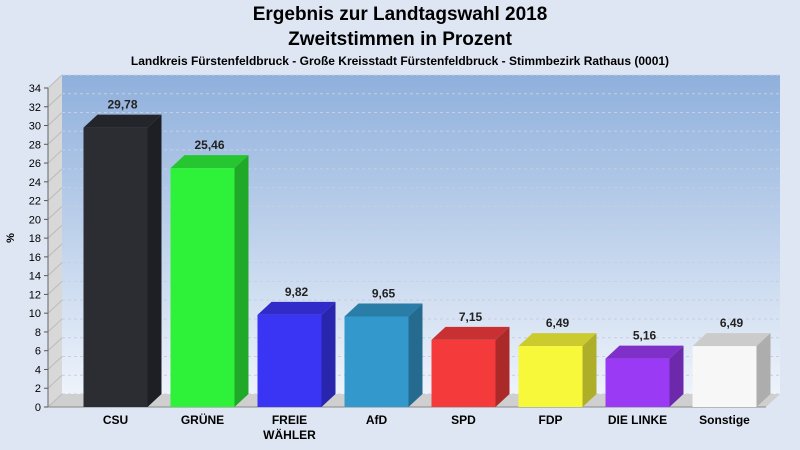 This screenshot has width=800, height=450. What do you see at coordinates (297, 292) in the screenshot?
I see `bar-value-label: 9,82` at bounding box center [297, 292].